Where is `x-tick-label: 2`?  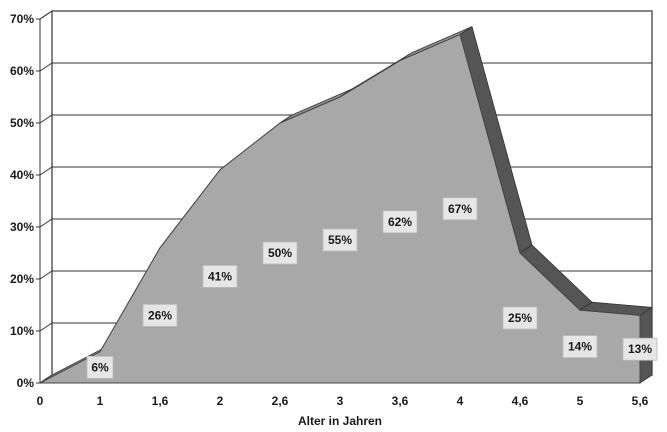
x-tick-label: 2 is located at coordinates (220, 401).